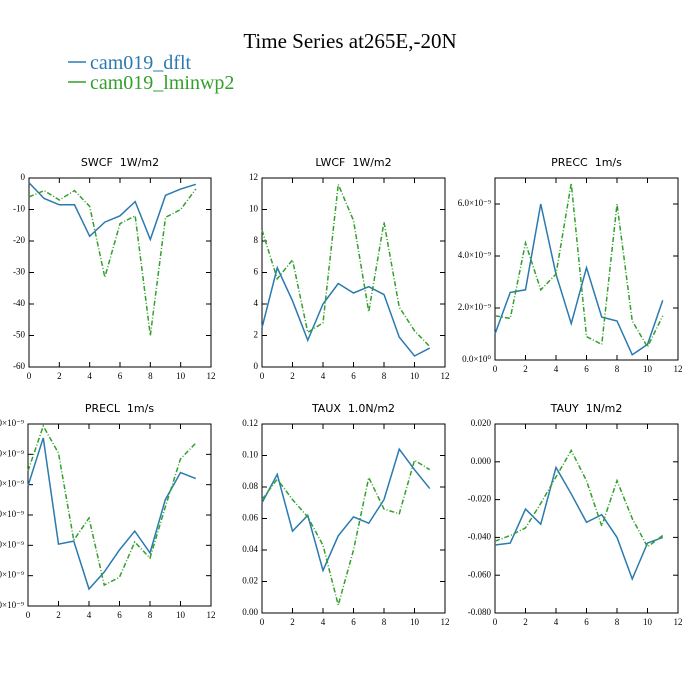 Image resolution: width=700 pixels, height=700 pixels. I want to click on y-tick-label: -20, so click(19, 240).